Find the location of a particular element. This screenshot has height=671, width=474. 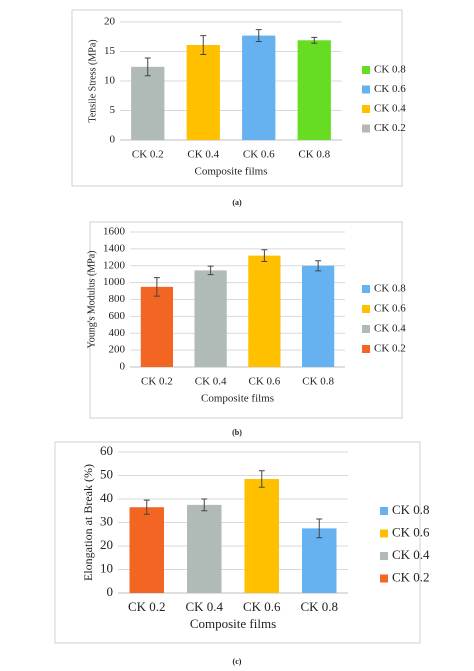

y-tick-label: 30 is located at coordinates (106, 520).